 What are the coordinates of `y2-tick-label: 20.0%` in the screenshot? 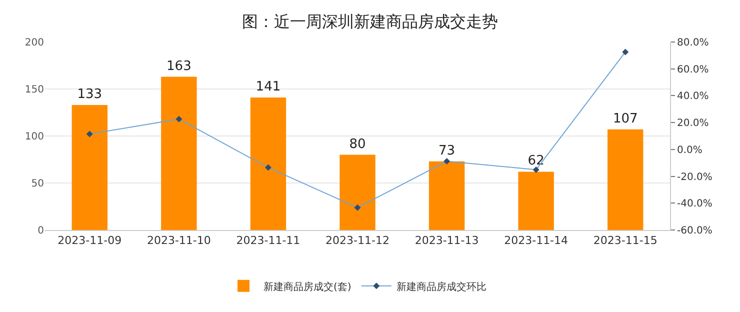 It's located at (693, 124).